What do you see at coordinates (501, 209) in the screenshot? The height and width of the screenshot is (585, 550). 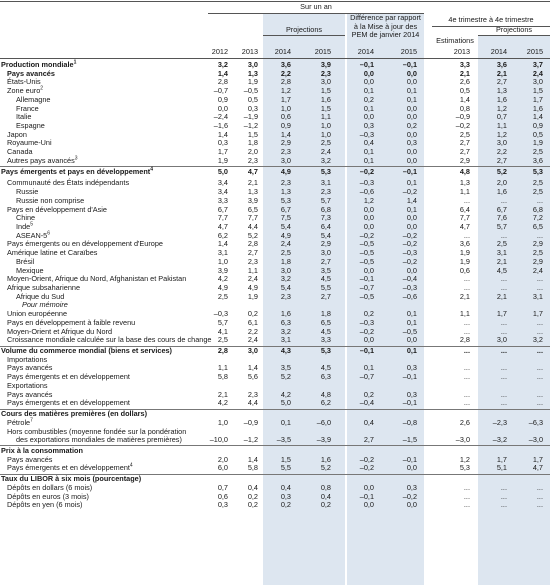 I see `table-cell: 6,7` at bounding box center [501, 209].